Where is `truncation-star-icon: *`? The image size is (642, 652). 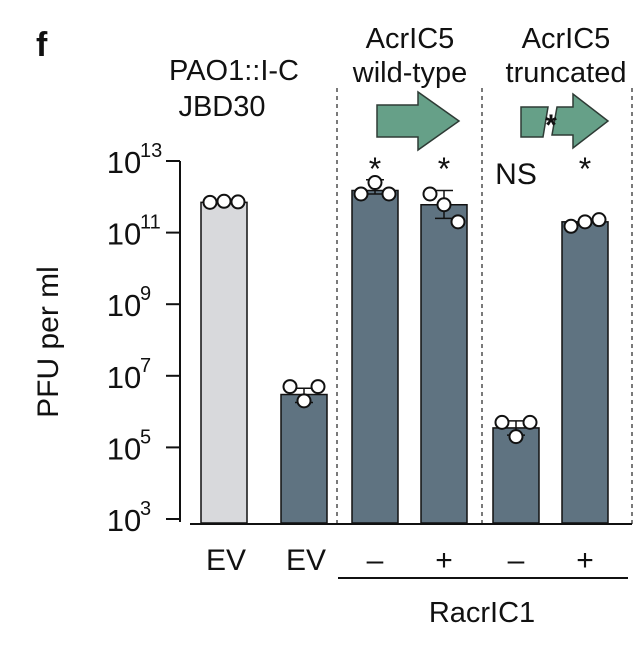 truncation-star-icon: * is located at coordinates (551, 125).